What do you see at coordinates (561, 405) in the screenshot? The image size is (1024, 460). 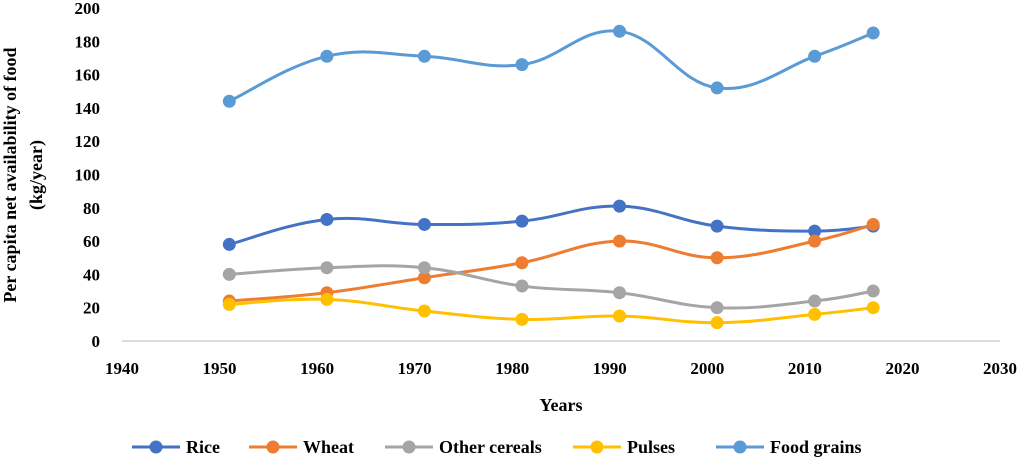 I see `x-axis-title: Years` at bounding box center [561, 405].